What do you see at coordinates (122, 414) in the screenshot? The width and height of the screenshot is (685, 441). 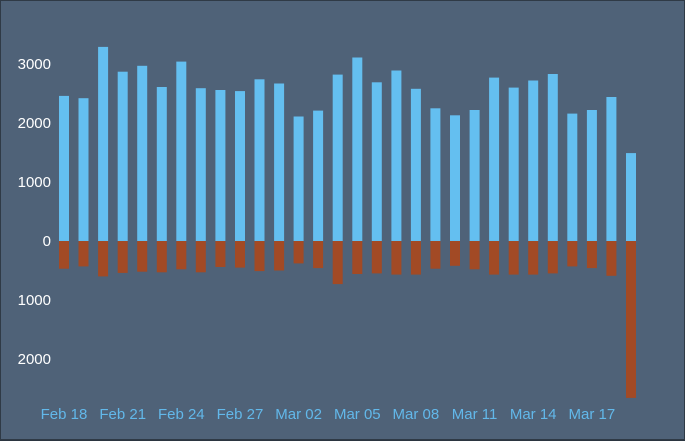 I see `x-tick-label: Feb 21` at bounding box center [122, 414].